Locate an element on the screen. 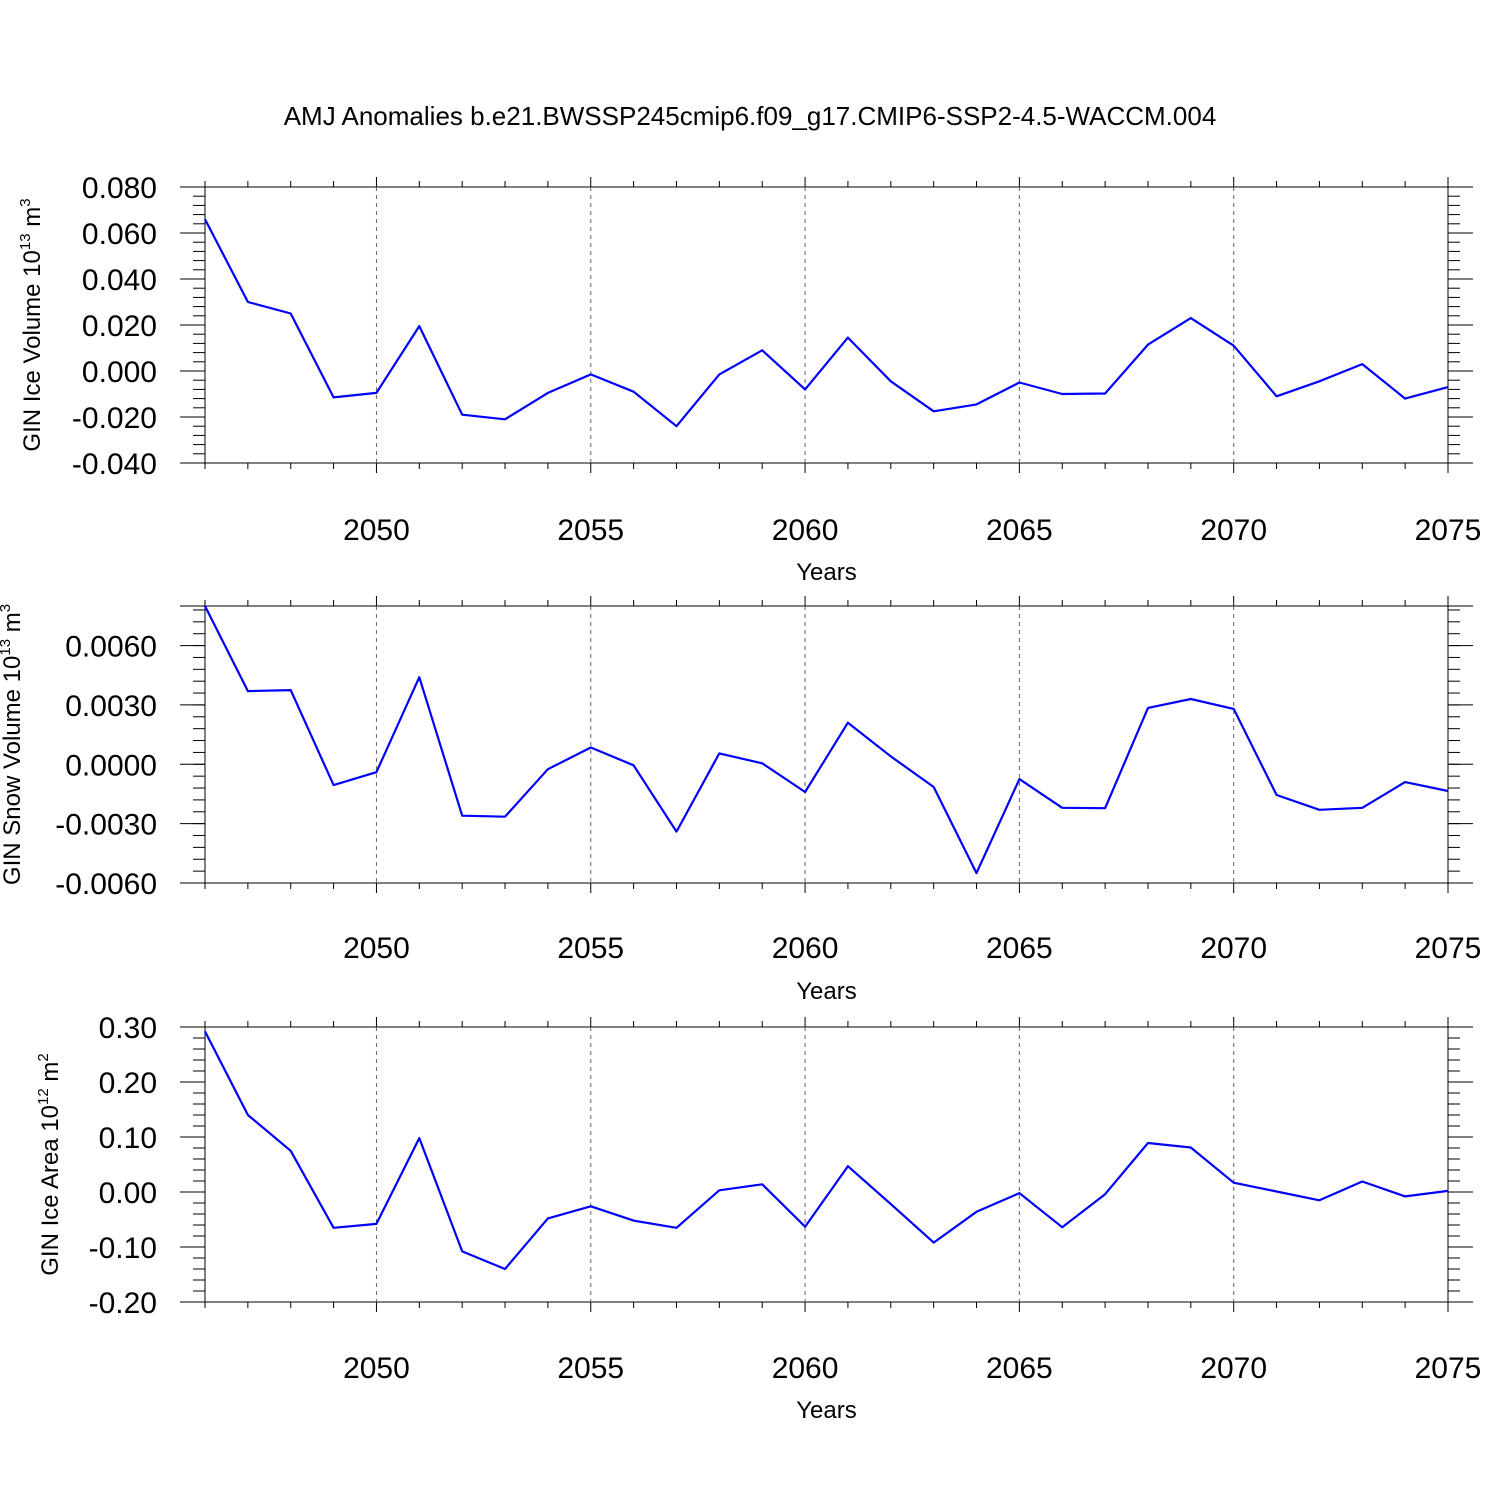  y-axis-label: GIN Snow Volume 1013 m3 is located at coordinates (13, 744).